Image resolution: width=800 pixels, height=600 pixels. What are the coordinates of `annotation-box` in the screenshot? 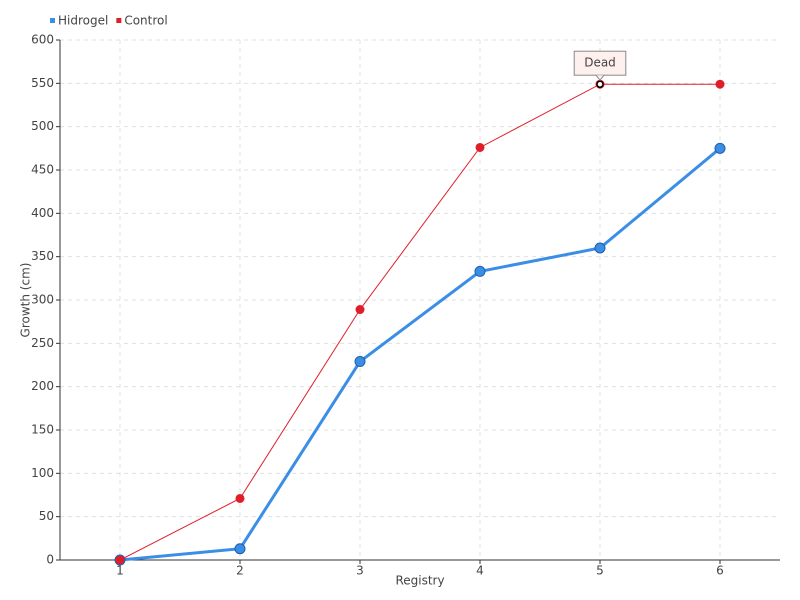 It's located at (600, 63).